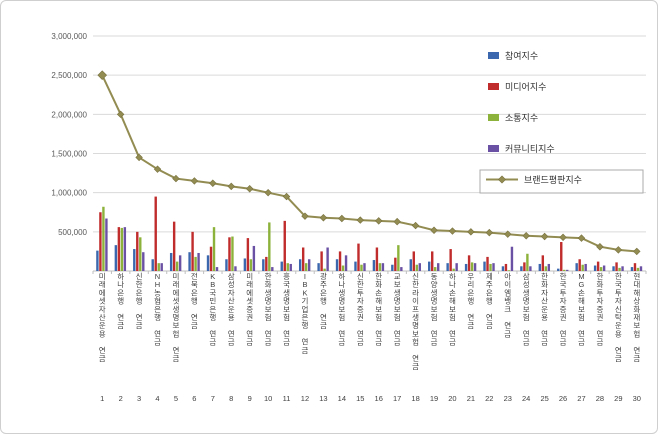 The height and width of the screenshot is (436, 660). Describe the element at coordinates (502, 179) in the screenshot. I see `legend-line-marker` at that location.